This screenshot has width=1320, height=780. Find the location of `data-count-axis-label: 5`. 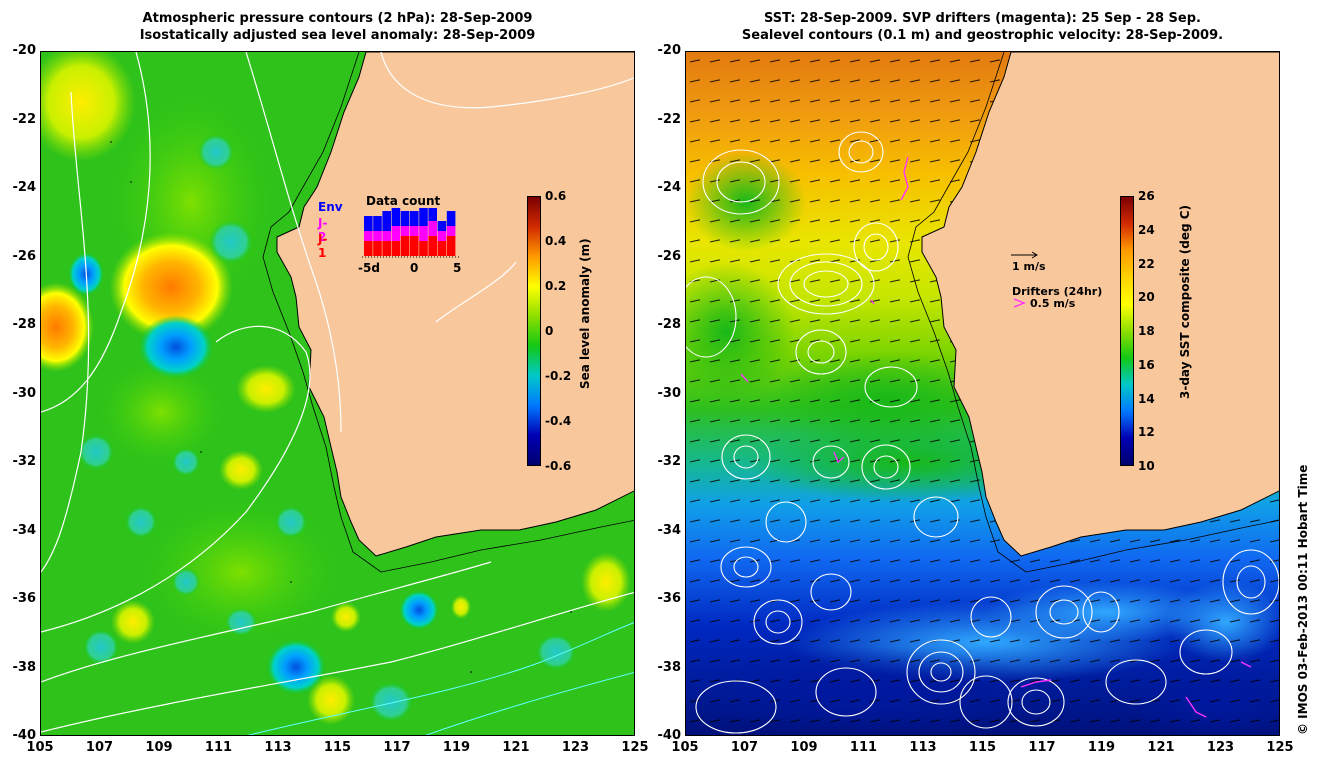

data-count-axis-label: 5 is located at coordinates (457, 268).